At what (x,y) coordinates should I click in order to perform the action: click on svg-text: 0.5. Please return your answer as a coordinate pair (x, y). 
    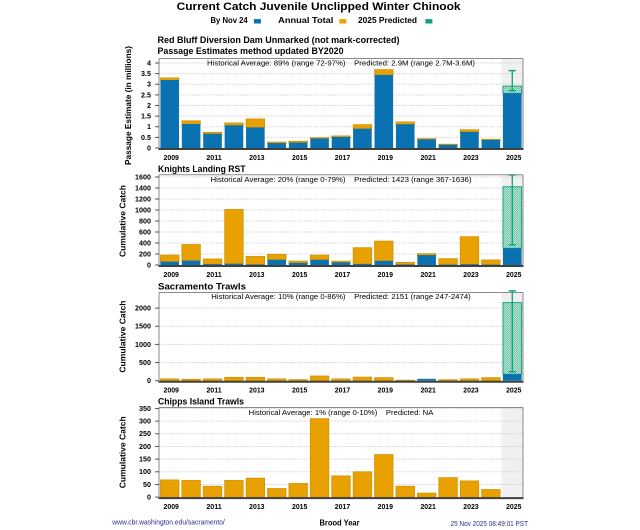
    Looking at the image, I should click on (146, 137).